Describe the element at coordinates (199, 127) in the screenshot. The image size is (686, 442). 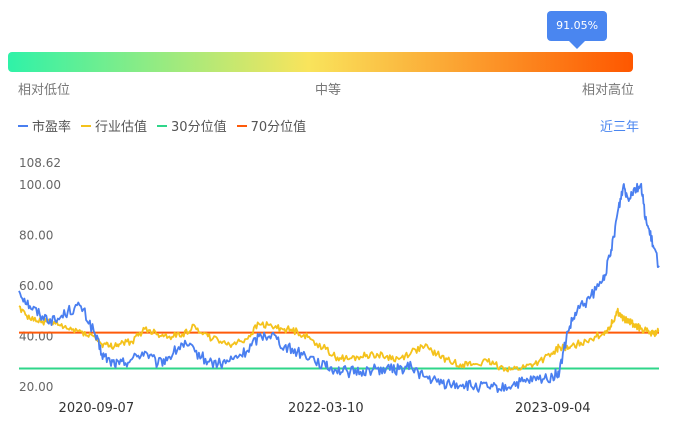
I see `legend-label-p30: 30分位值` at that location.